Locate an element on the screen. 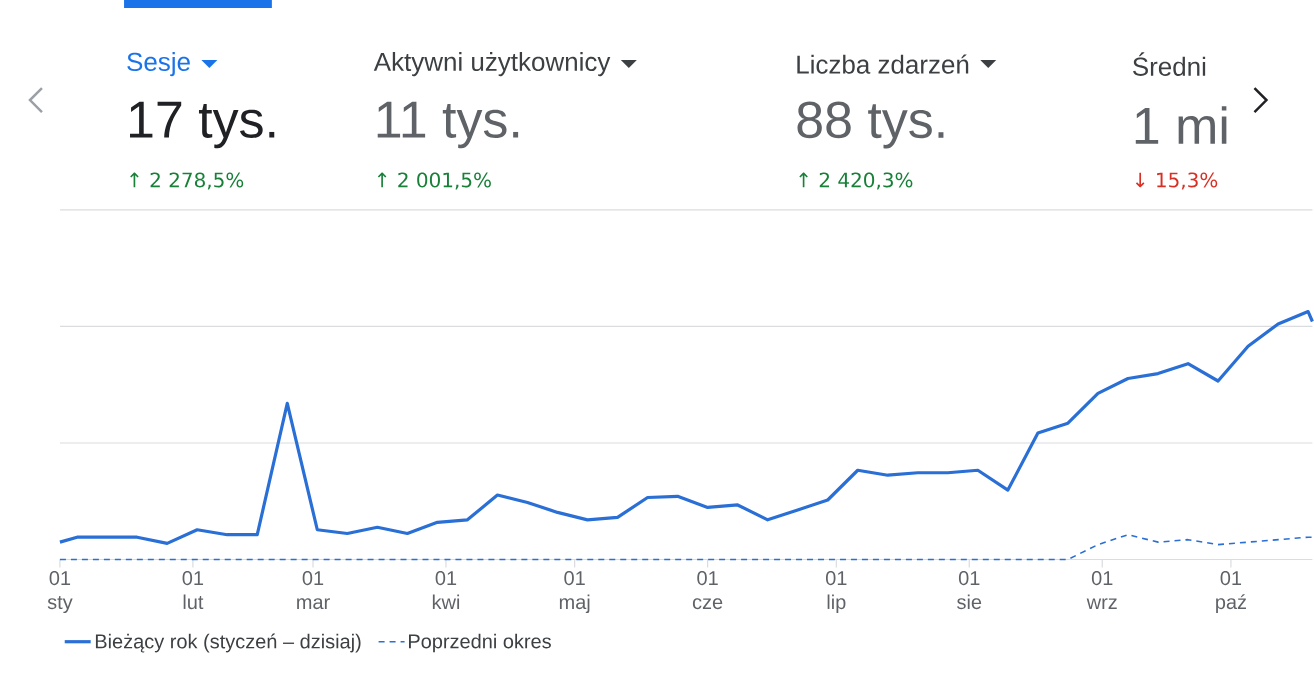  x-tick-label: 01 cze is located at coordinates (707, 589).